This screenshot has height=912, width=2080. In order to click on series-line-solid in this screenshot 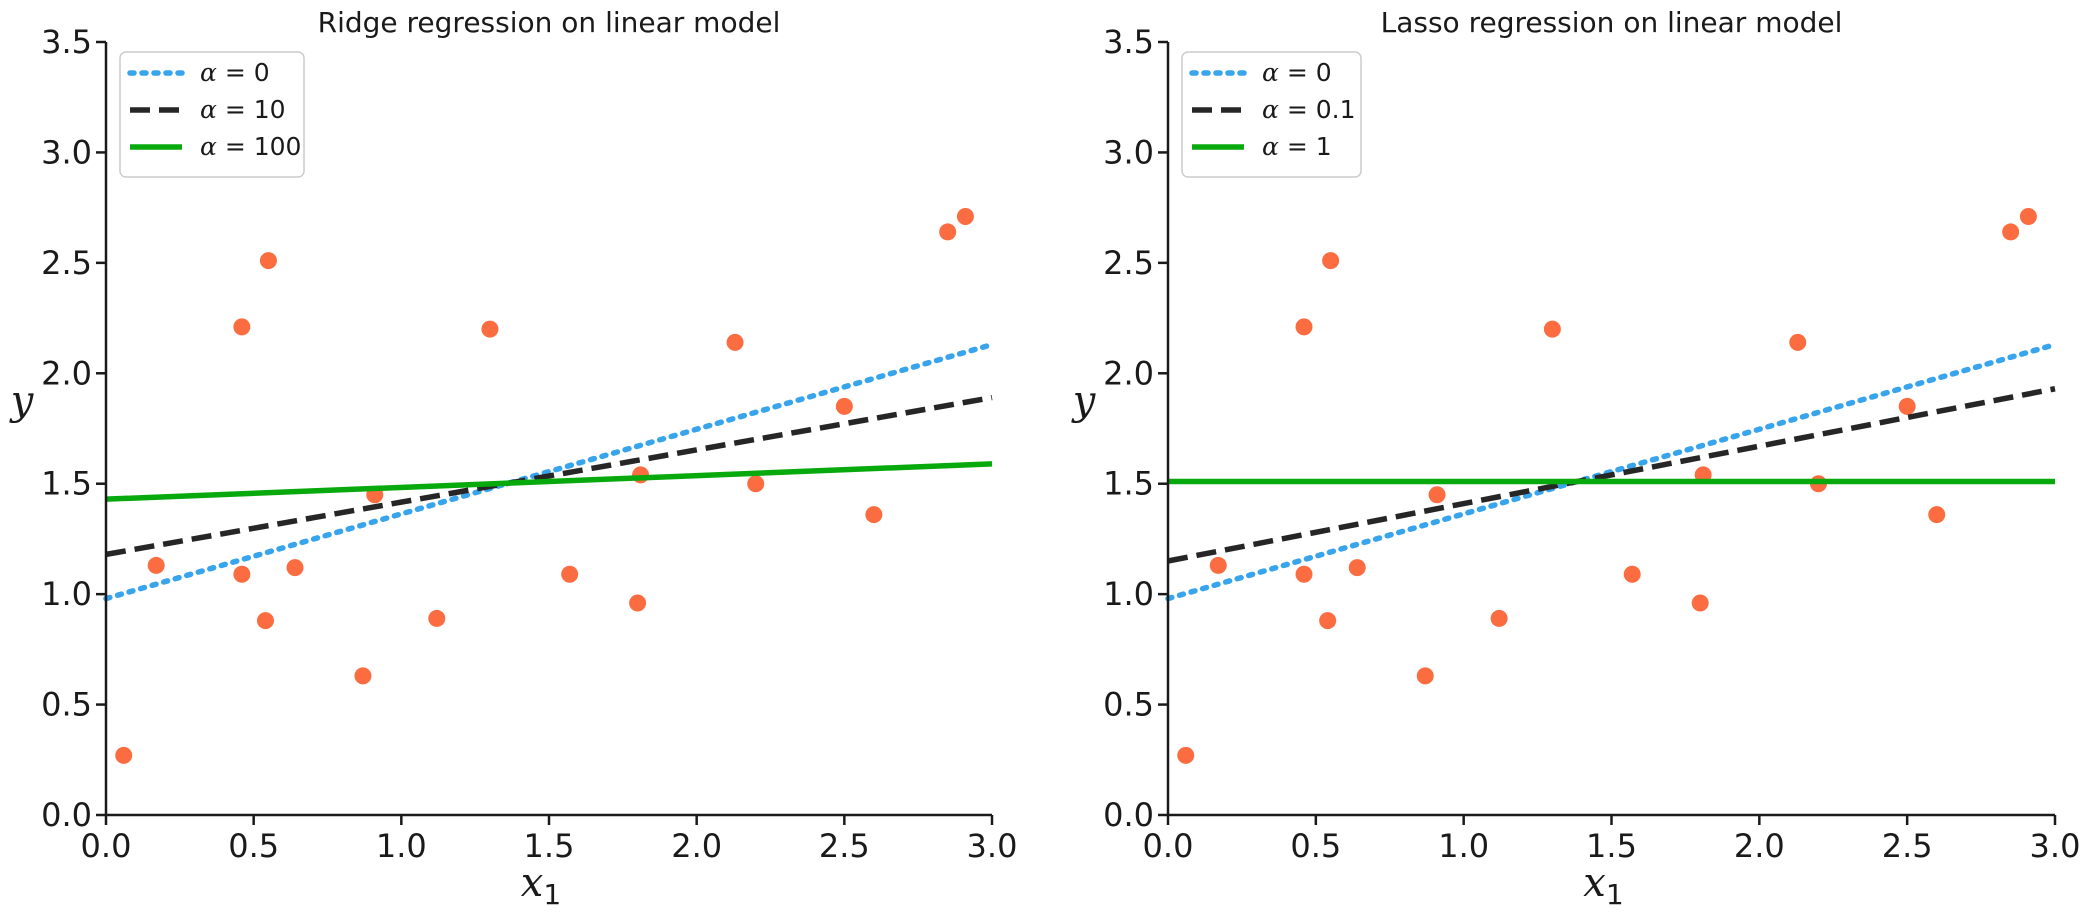, I will do `click(549, 481)`.